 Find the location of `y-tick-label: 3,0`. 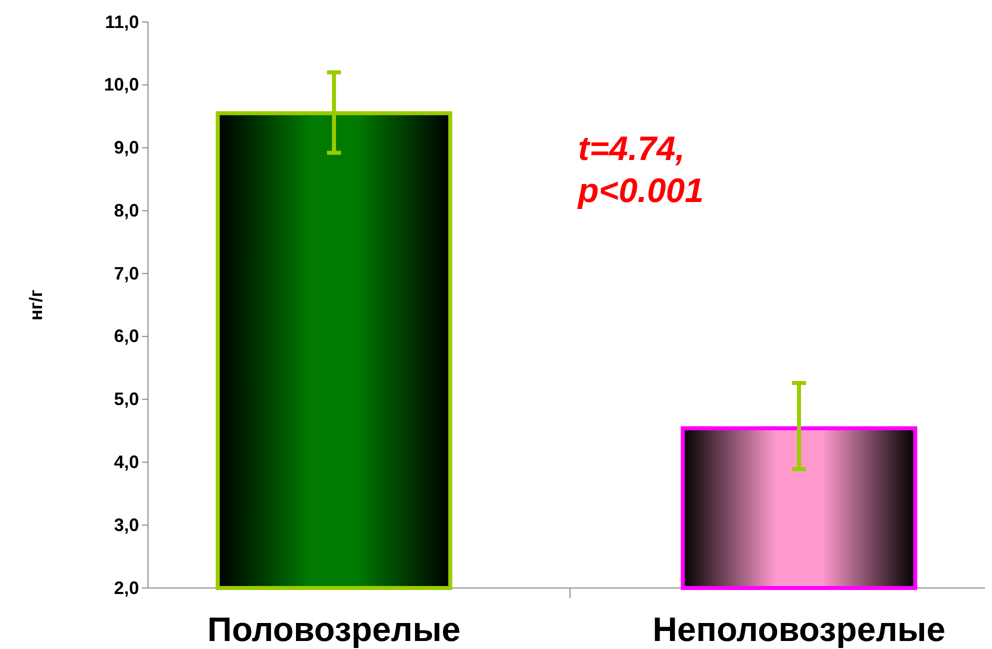

y-tick-label: 3,0 is located at coordinates (126, 524).